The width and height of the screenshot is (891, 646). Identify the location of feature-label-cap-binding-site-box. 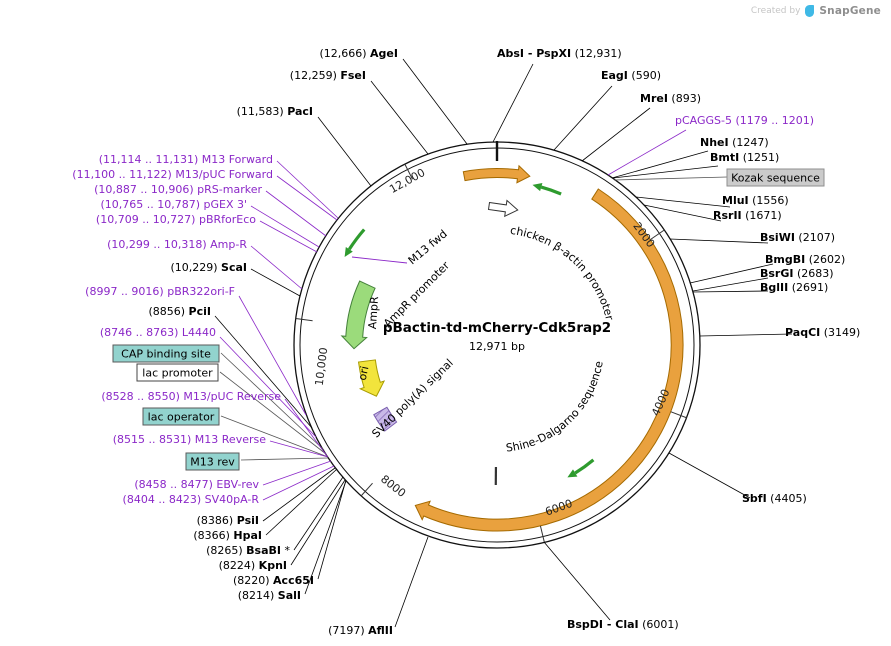
(166, 353).